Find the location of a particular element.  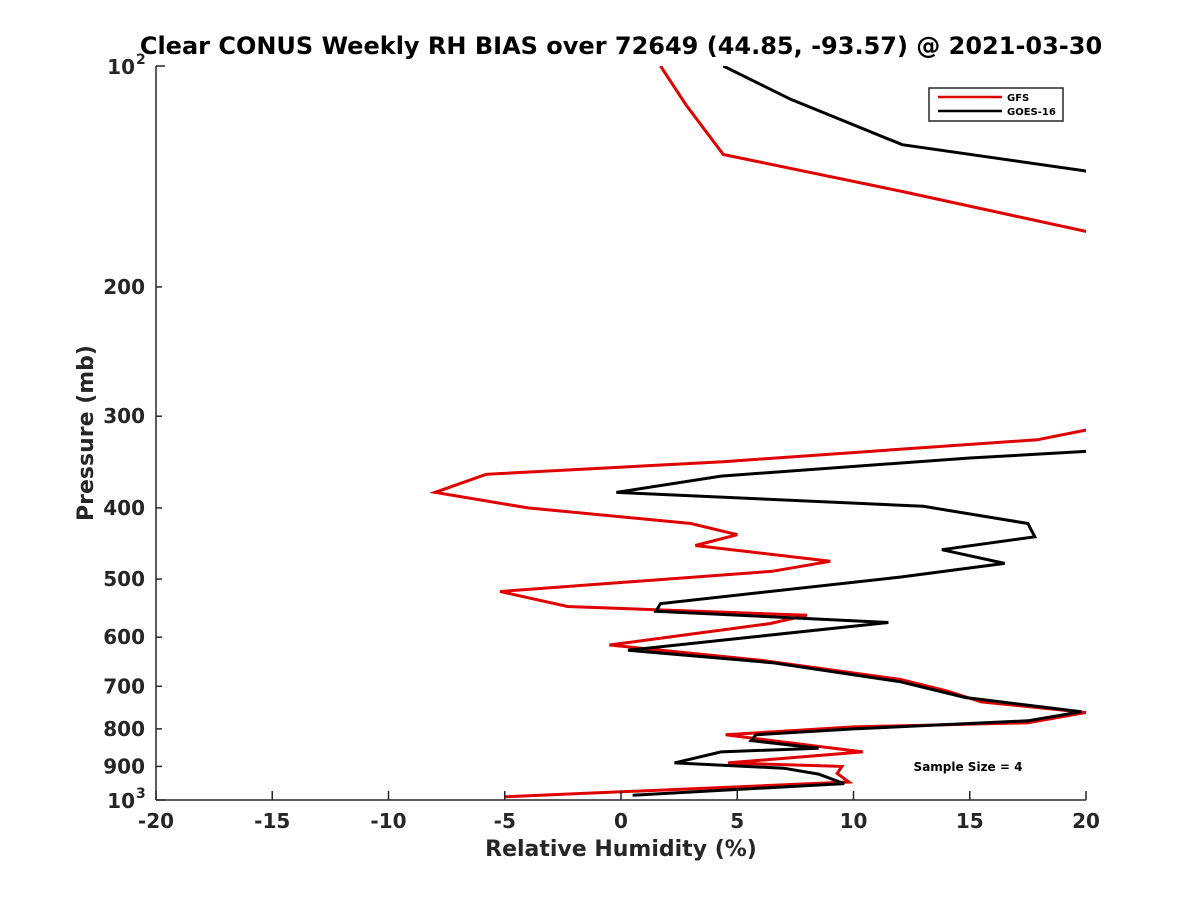

y-tick-label-bottom-exponent: 3 is located at coordinates (141, 794).